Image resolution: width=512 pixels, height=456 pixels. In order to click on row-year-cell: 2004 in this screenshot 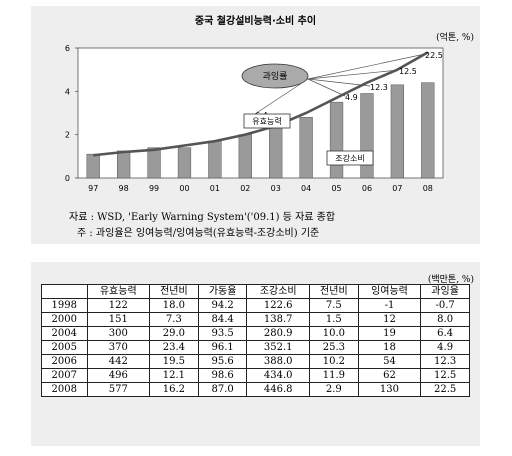, I will do `click(64, 333)`.